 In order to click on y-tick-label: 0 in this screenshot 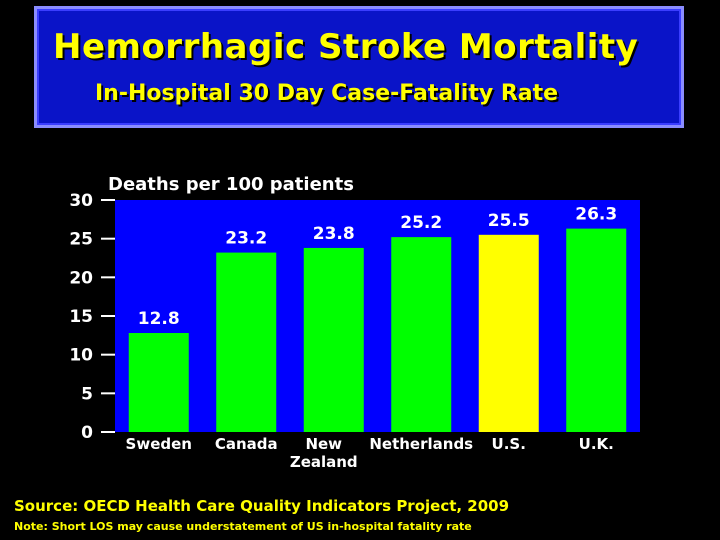, I will do `click(87, 433)`.